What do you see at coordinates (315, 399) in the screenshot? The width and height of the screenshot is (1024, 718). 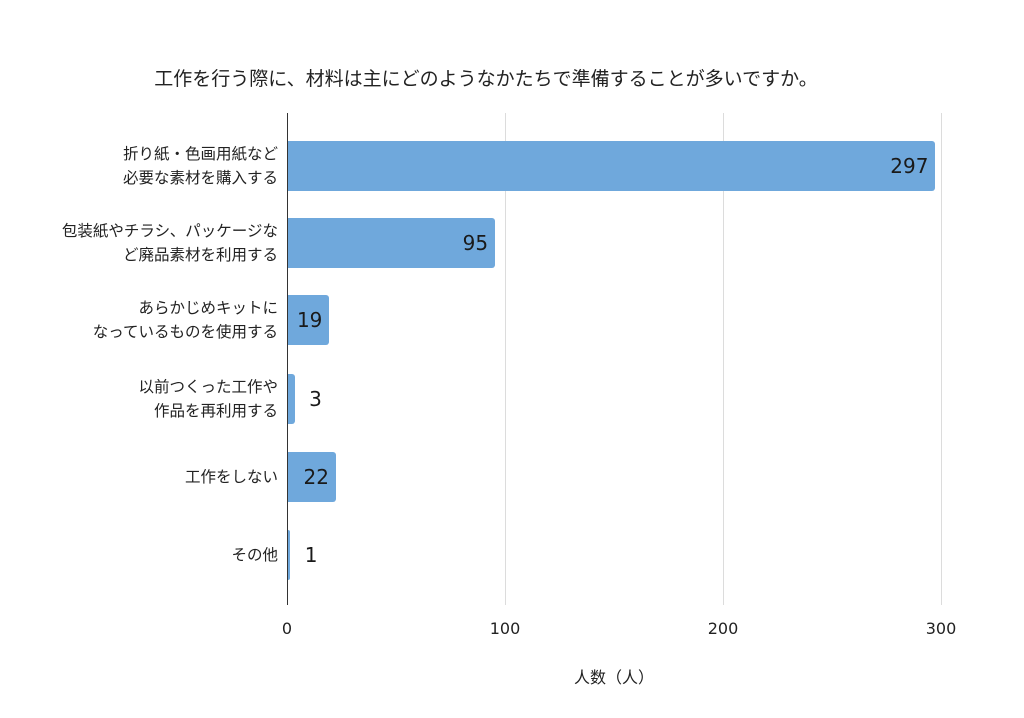 I see `bar-value-label: 3` at bounding box center [315, 399].